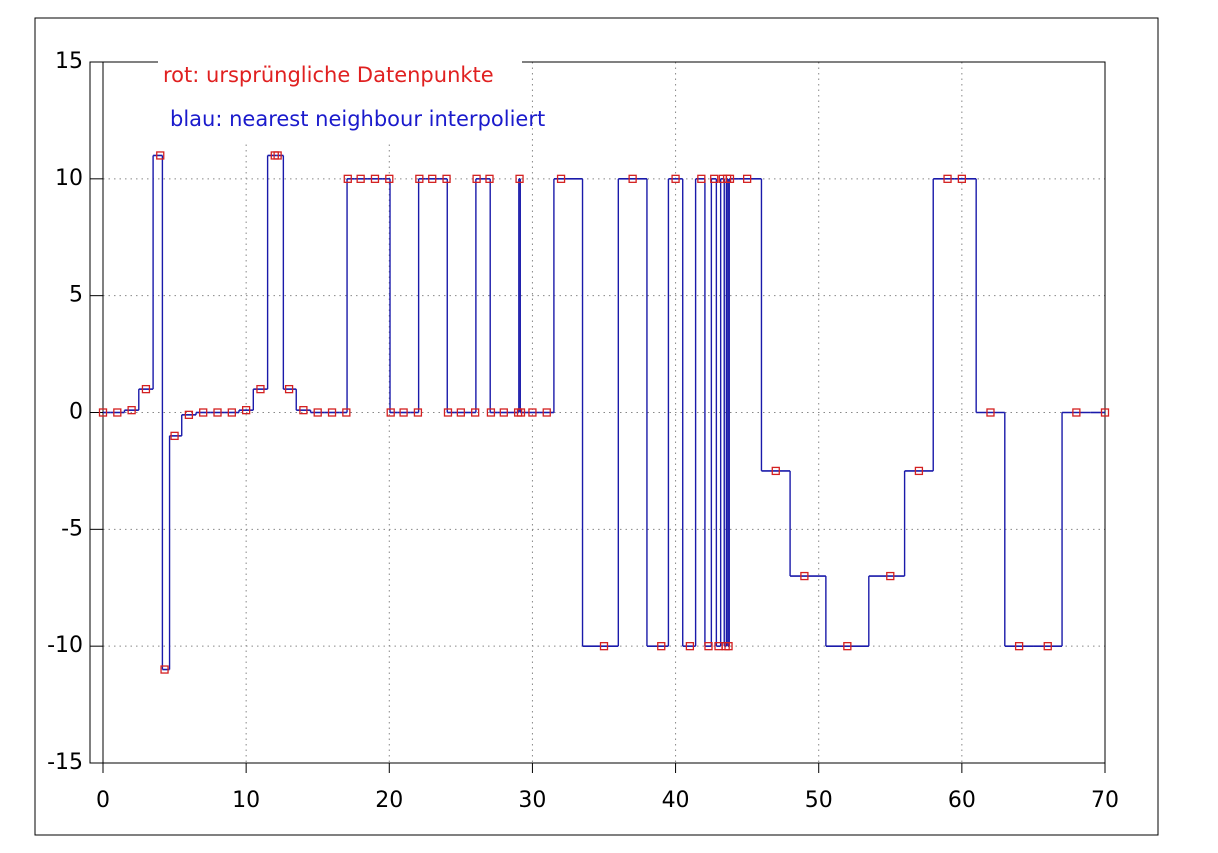 The image size is (1218, 853). What do you see at coordinates (103, 800) in the screenshot?
I see `x-tick-label: 0` at bounding box center [103, 800].